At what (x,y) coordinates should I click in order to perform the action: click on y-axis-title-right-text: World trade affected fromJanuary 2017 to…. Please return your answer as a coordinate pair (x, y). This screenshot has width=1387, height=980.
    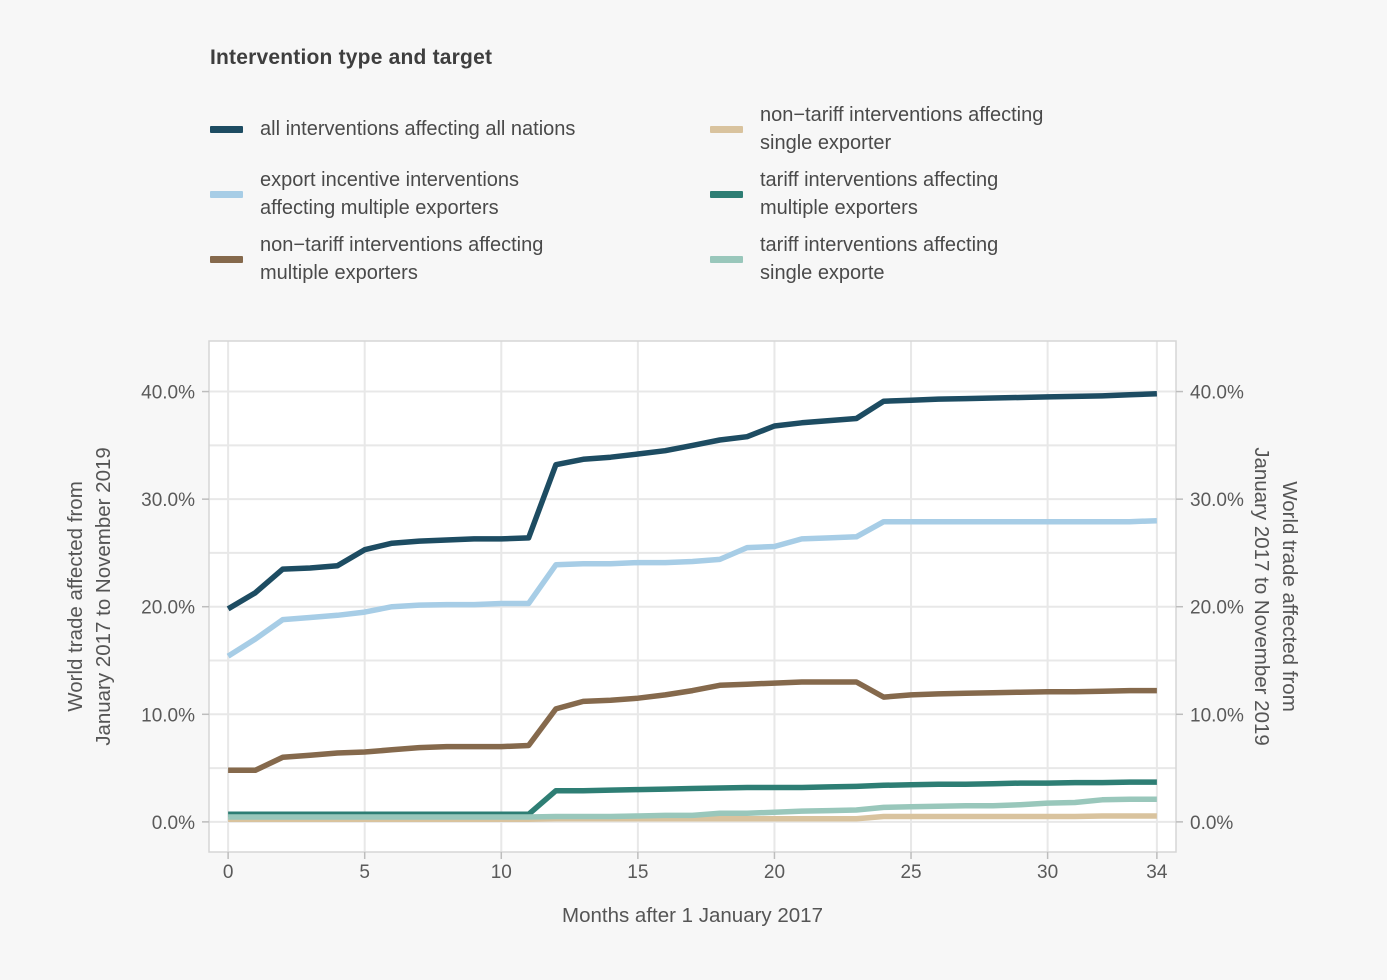
    Looking at the image, I should click on (1275, 596).